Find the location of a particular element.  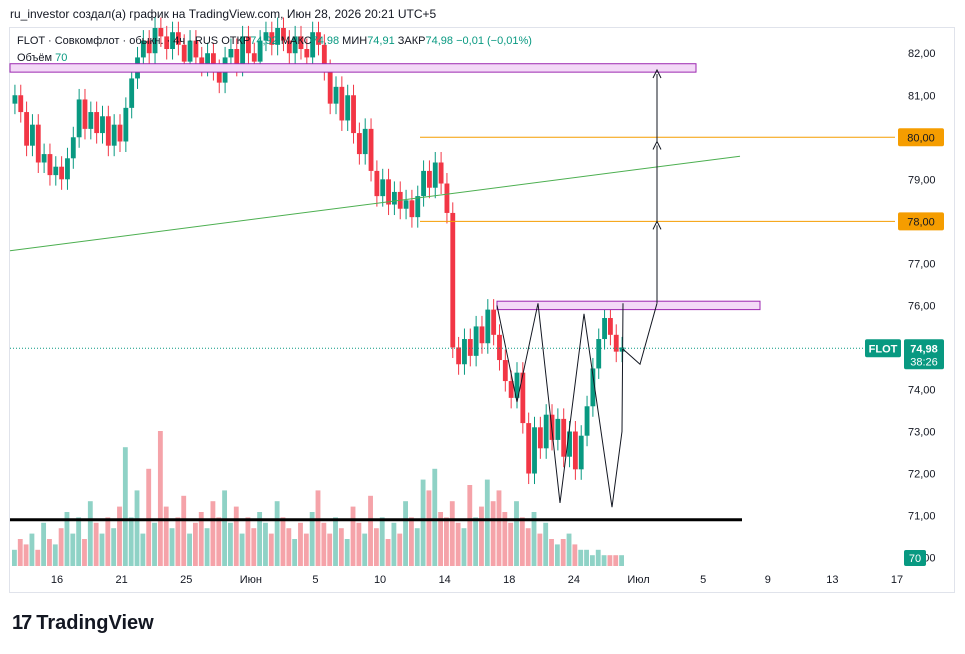

volume-label: Объём is located at coordinates (35, 58).